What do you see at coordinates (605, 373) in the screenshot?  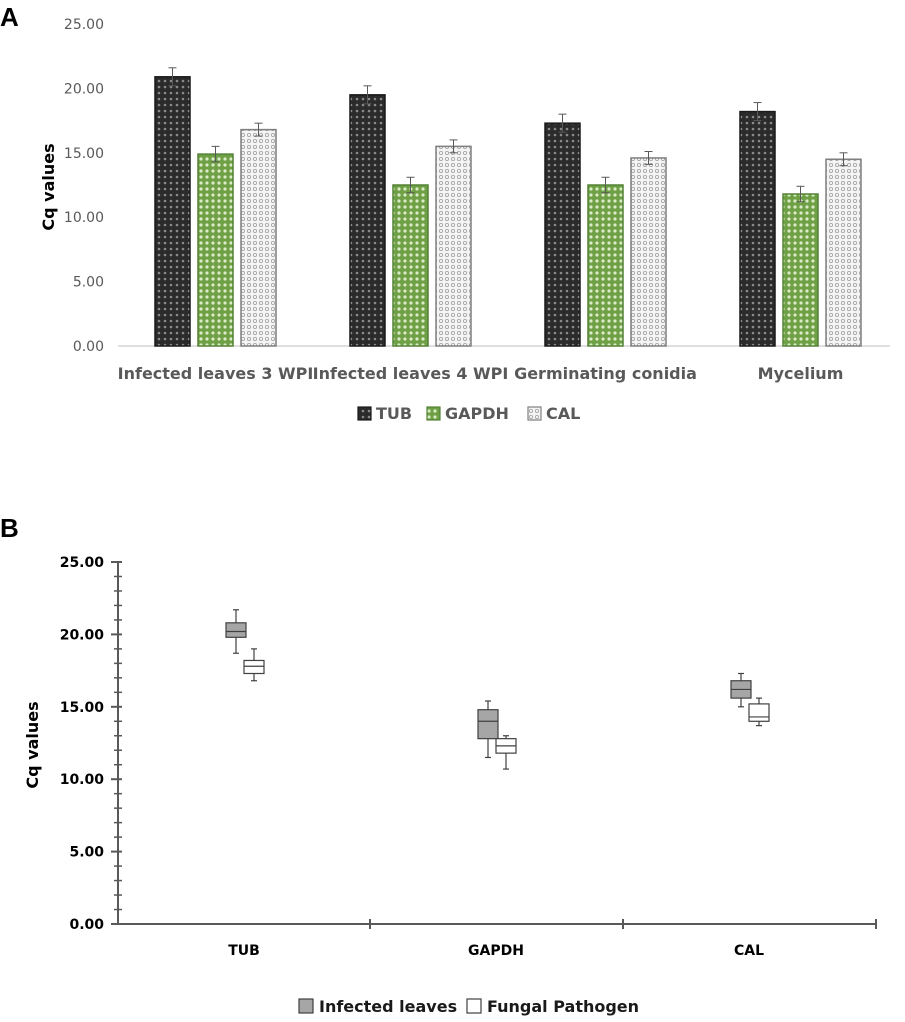 I see `panel-a-category-label: Germinating conidia` at bounding box center [605, 373].